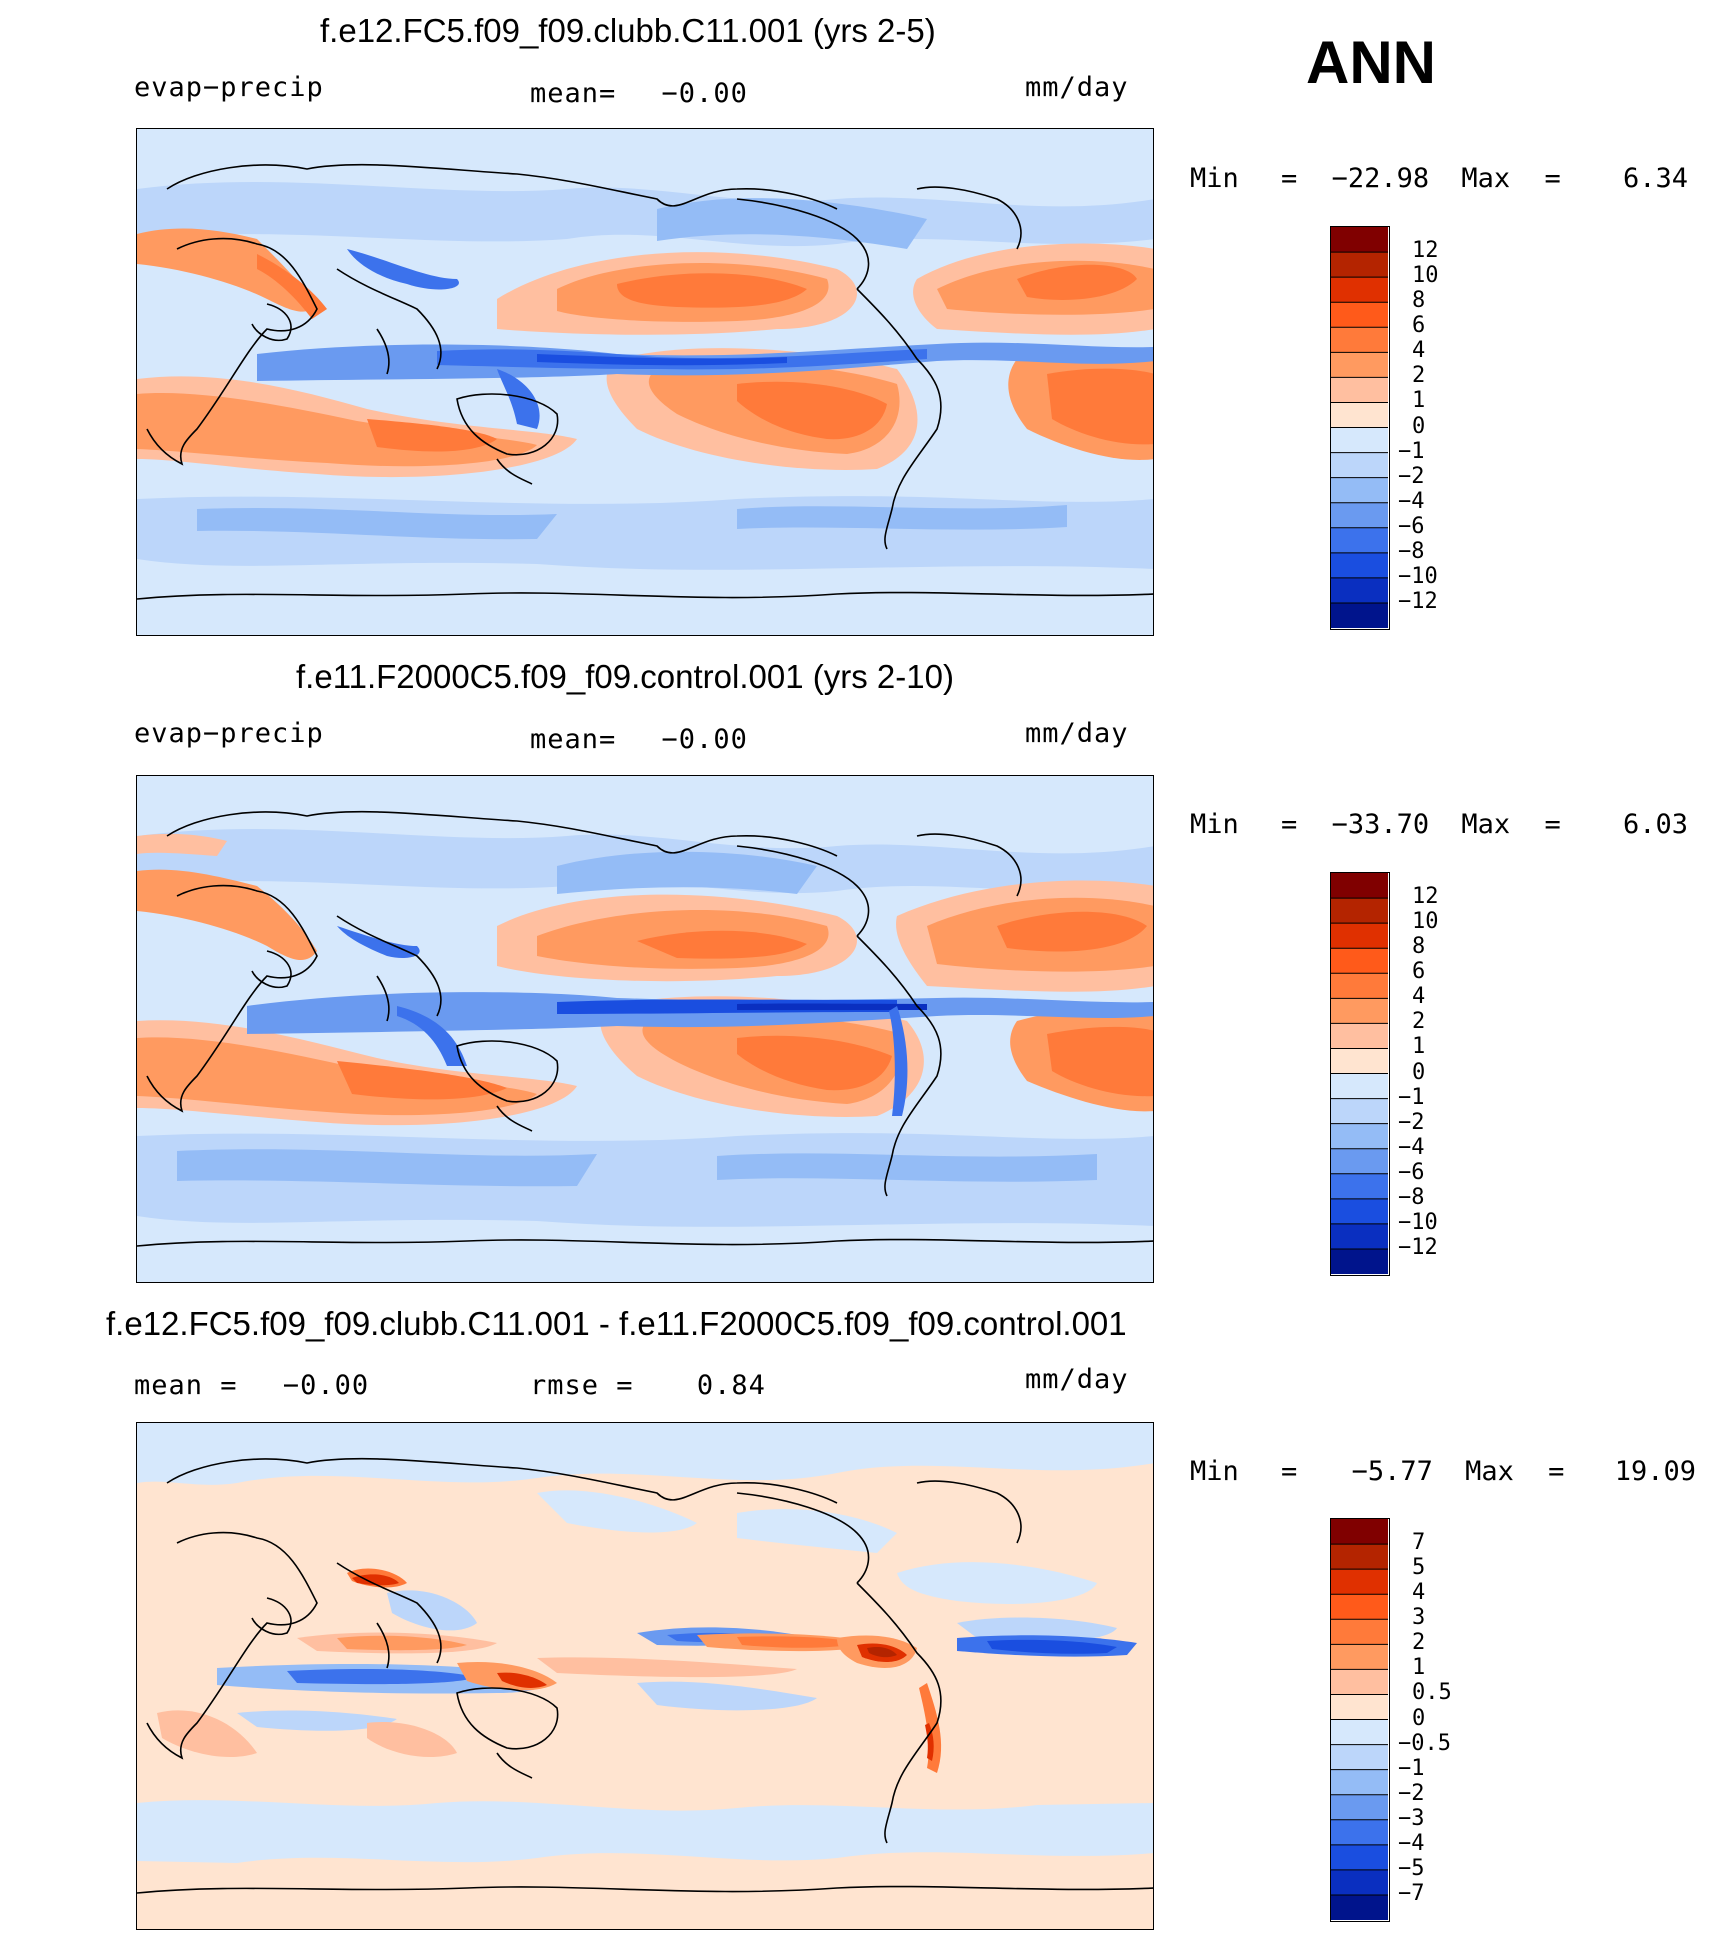 This screenshot has width=1710, height=1941. Describe the element at coordinates (1432, 1693) in the screenshot. I see `colorbar-tick-label: 0.5` at that location.